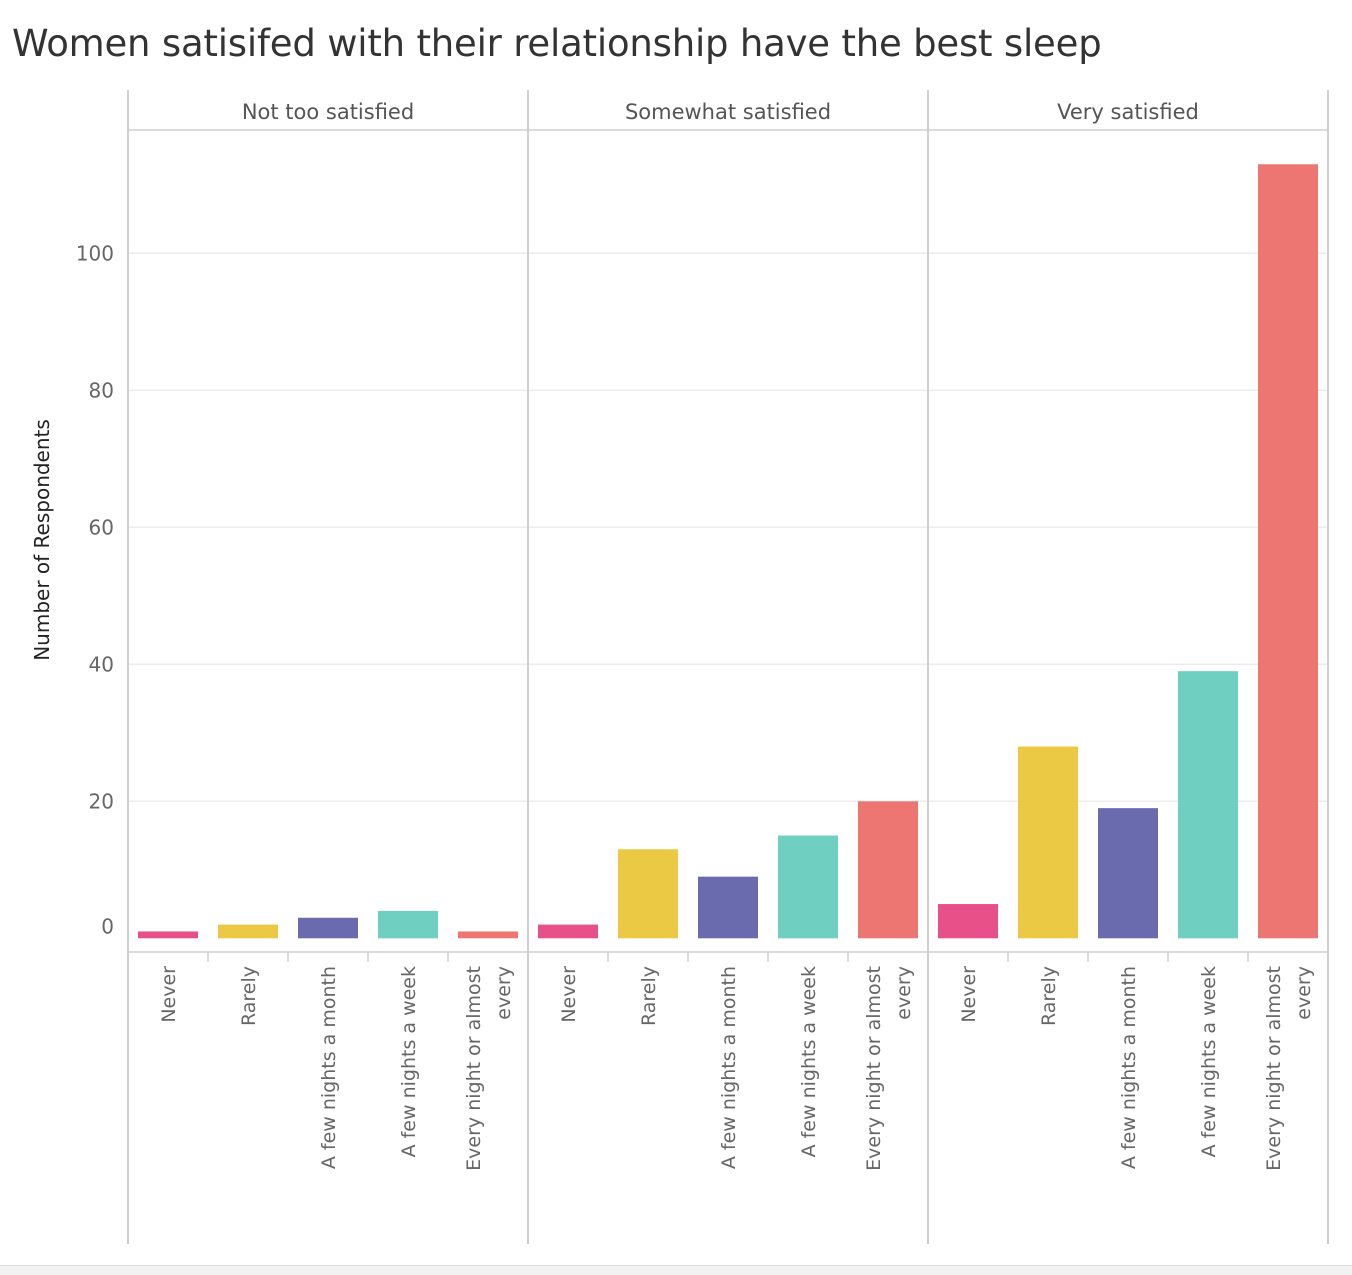 The width and height of the screenshot is (1352, 1275). I want to click on y-tick-label: 0, so click(107, 926).